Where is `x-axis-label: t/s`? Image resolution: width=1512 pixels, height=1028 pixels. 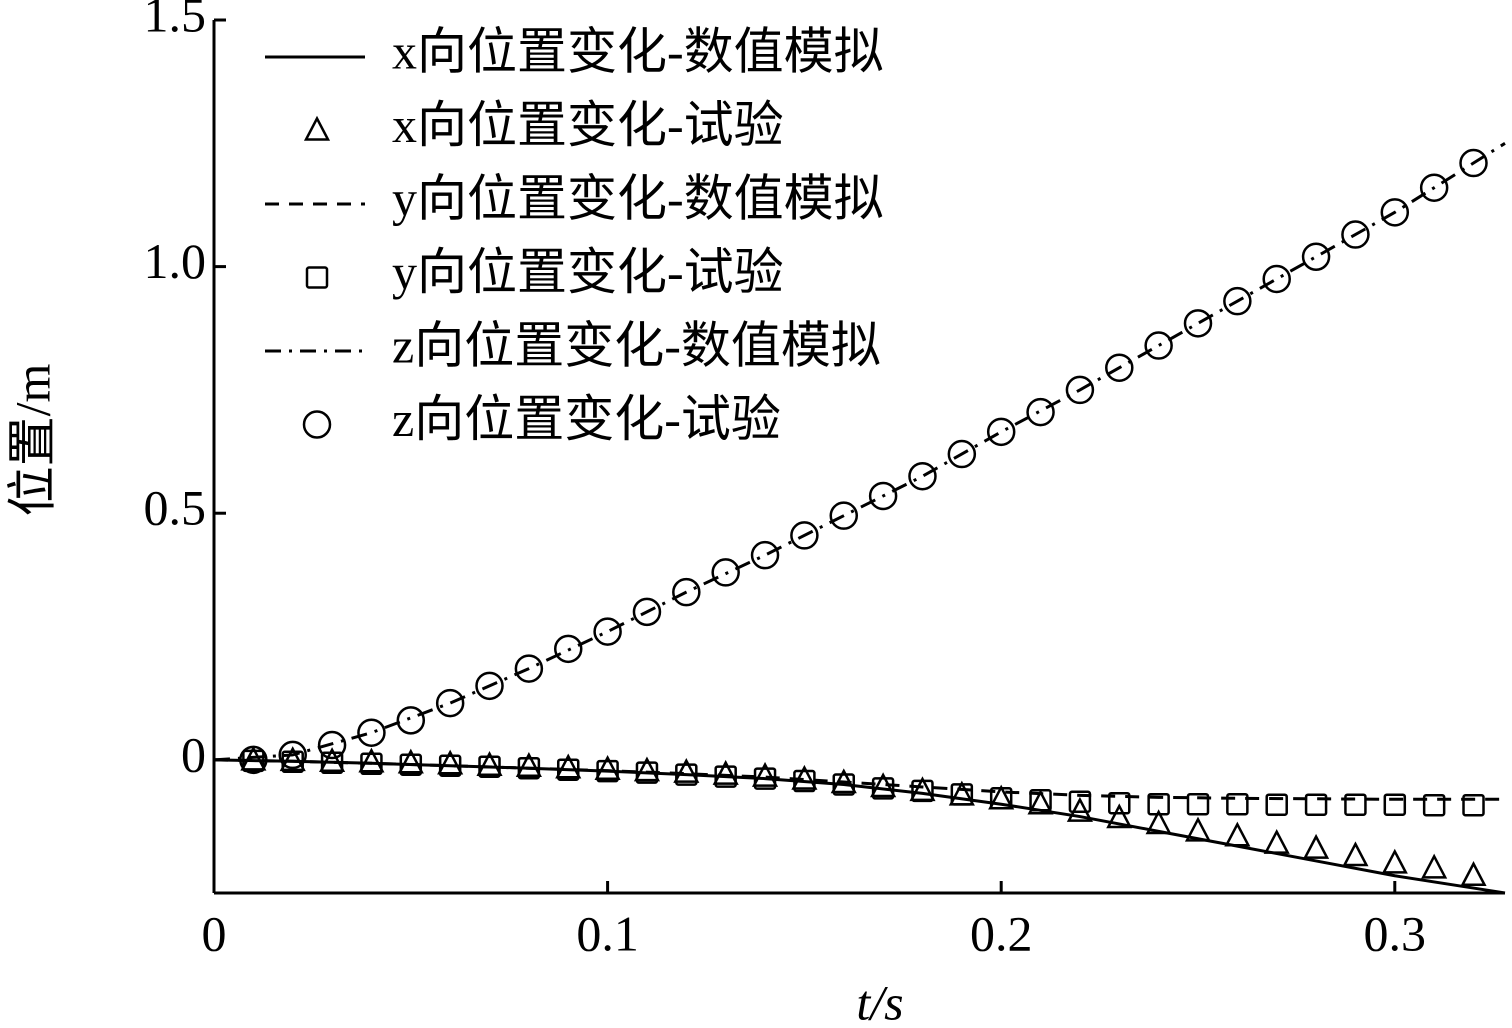
x-axis-label: t/s is located at coordinates (879, 1001).